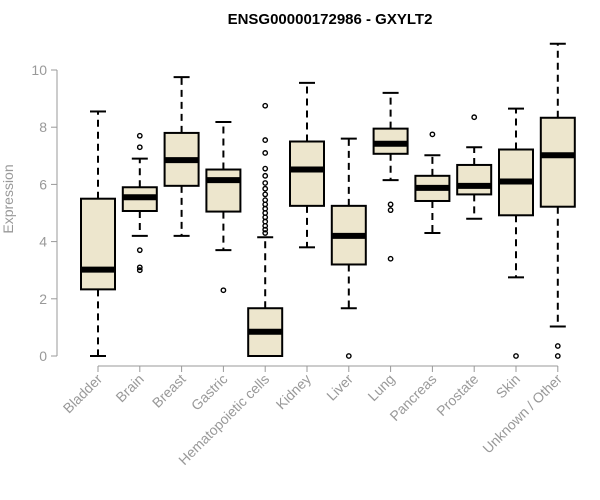  I want to click on y-tick-label: 2, so click(43, 299).